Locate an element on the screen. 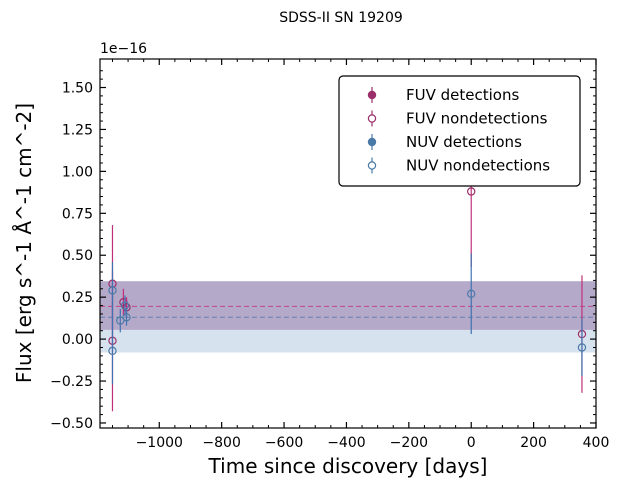 The height and width of the screenshot is (488, 621). legend-label: FUV detections is located at coordinates (462, 95).